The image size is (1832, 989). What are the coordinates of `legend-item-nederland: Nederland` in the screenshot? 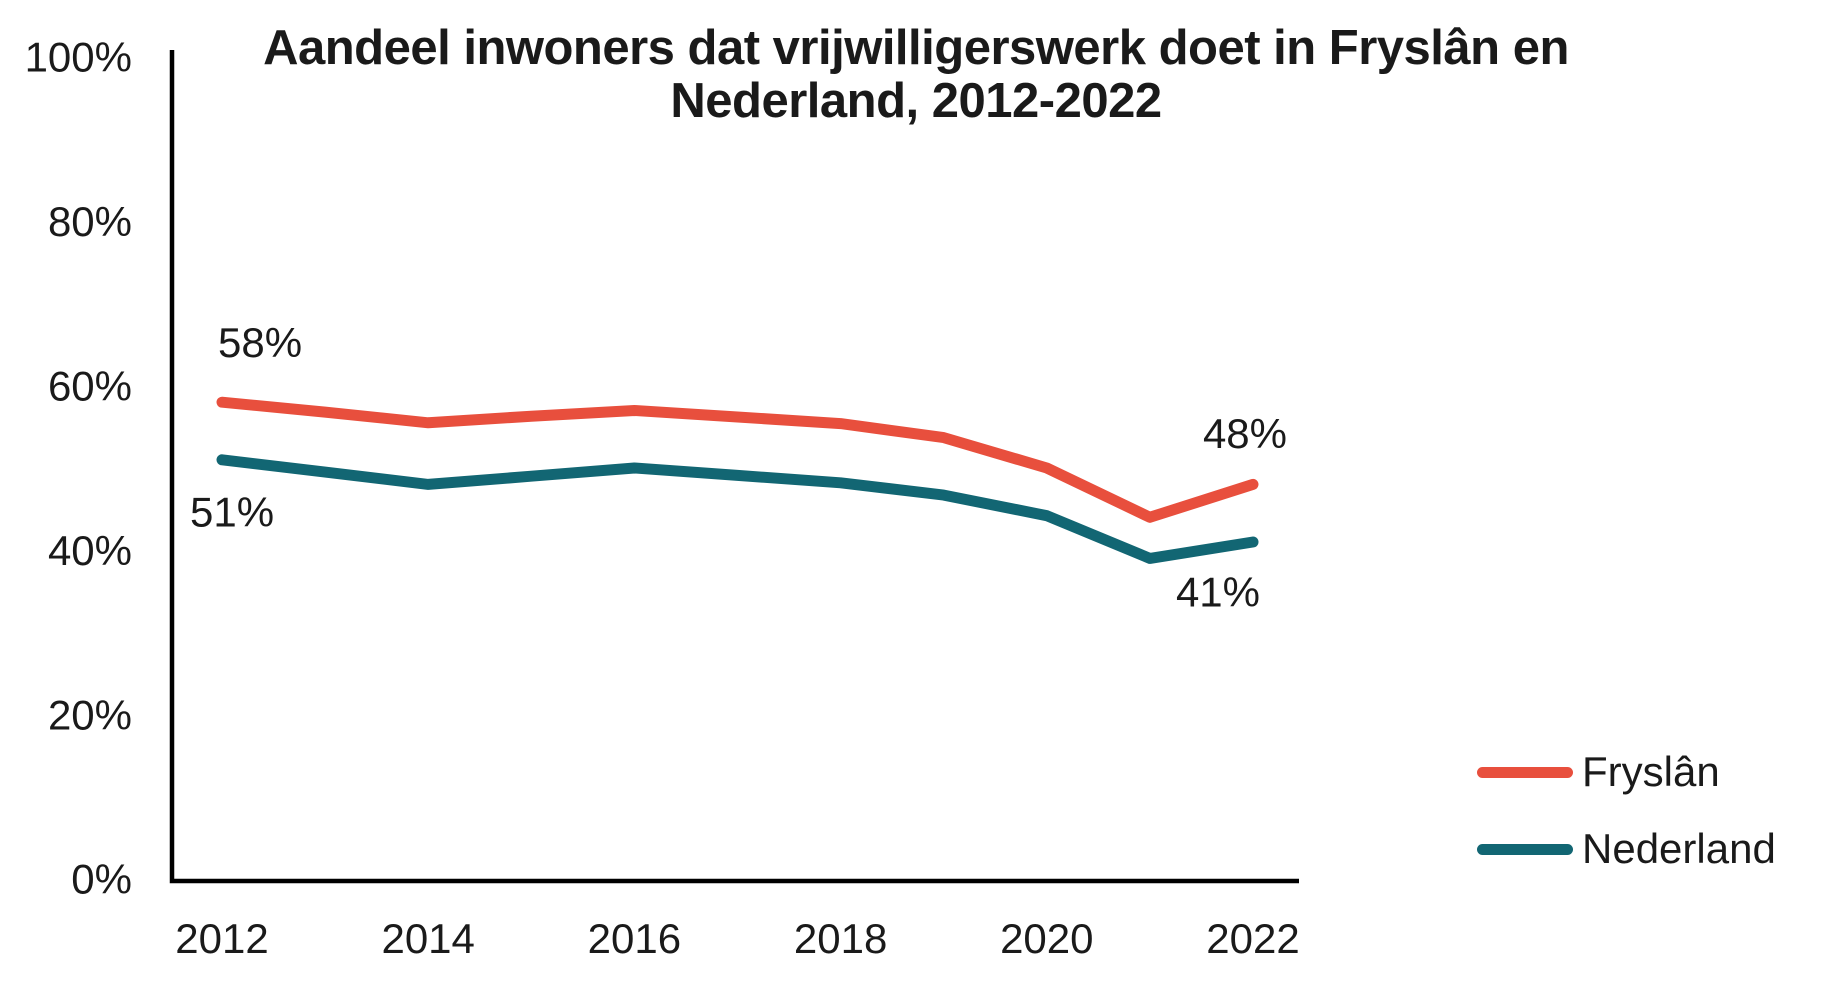 It's located at (1626, 848).